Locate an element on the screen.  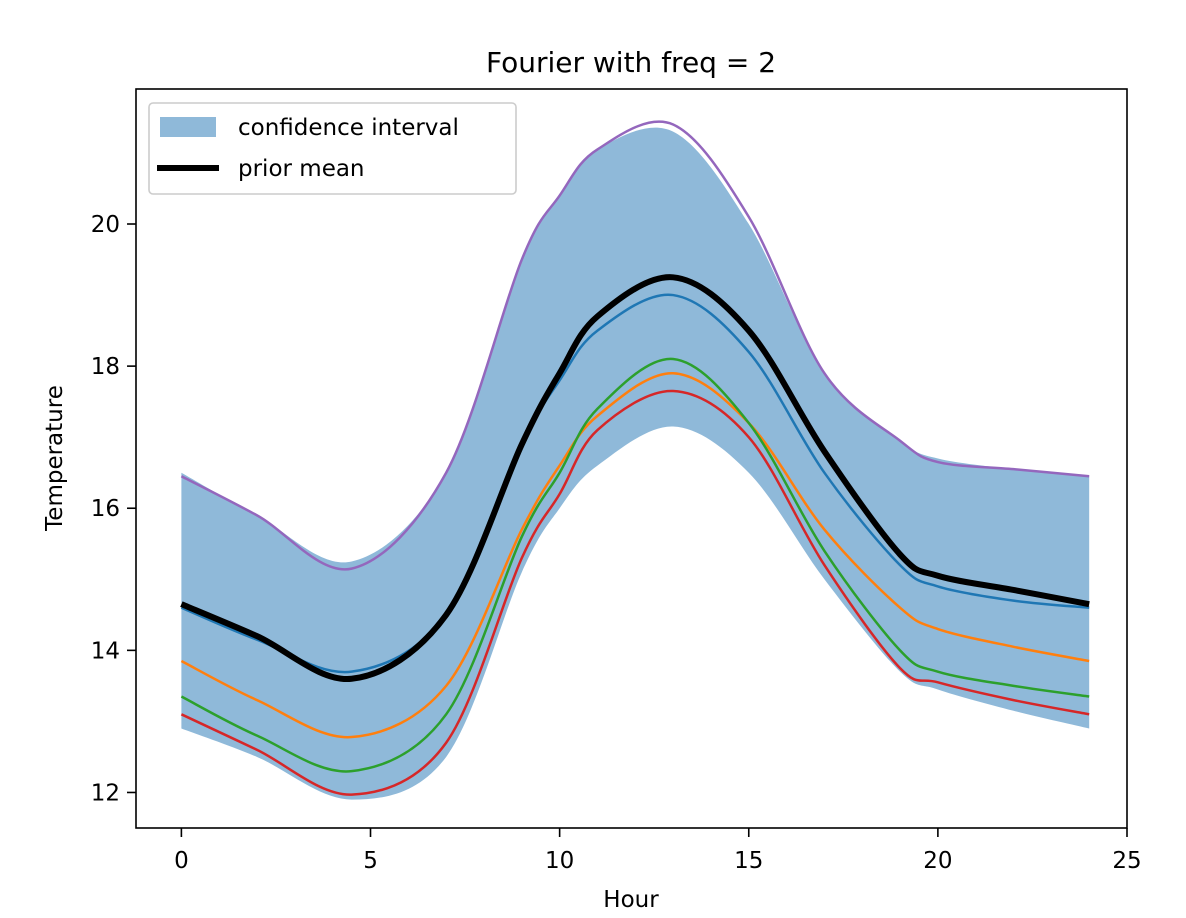
chart-title: Fourier with freq = 2 is located at coordinates (631, 62).